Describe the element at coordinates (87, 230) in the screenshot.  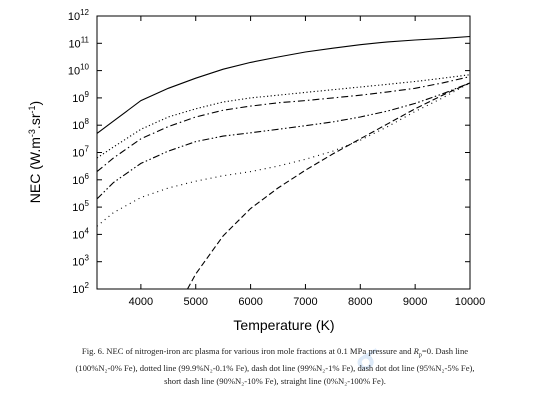
I see `y-tick-exponent: 4` at that location.